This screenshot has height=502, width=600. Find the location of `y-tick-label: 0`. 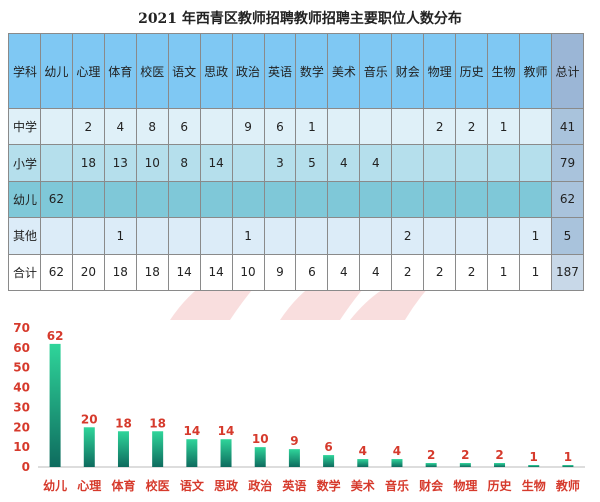

y-tick-label: 0 is located at coordinates (26, 467).